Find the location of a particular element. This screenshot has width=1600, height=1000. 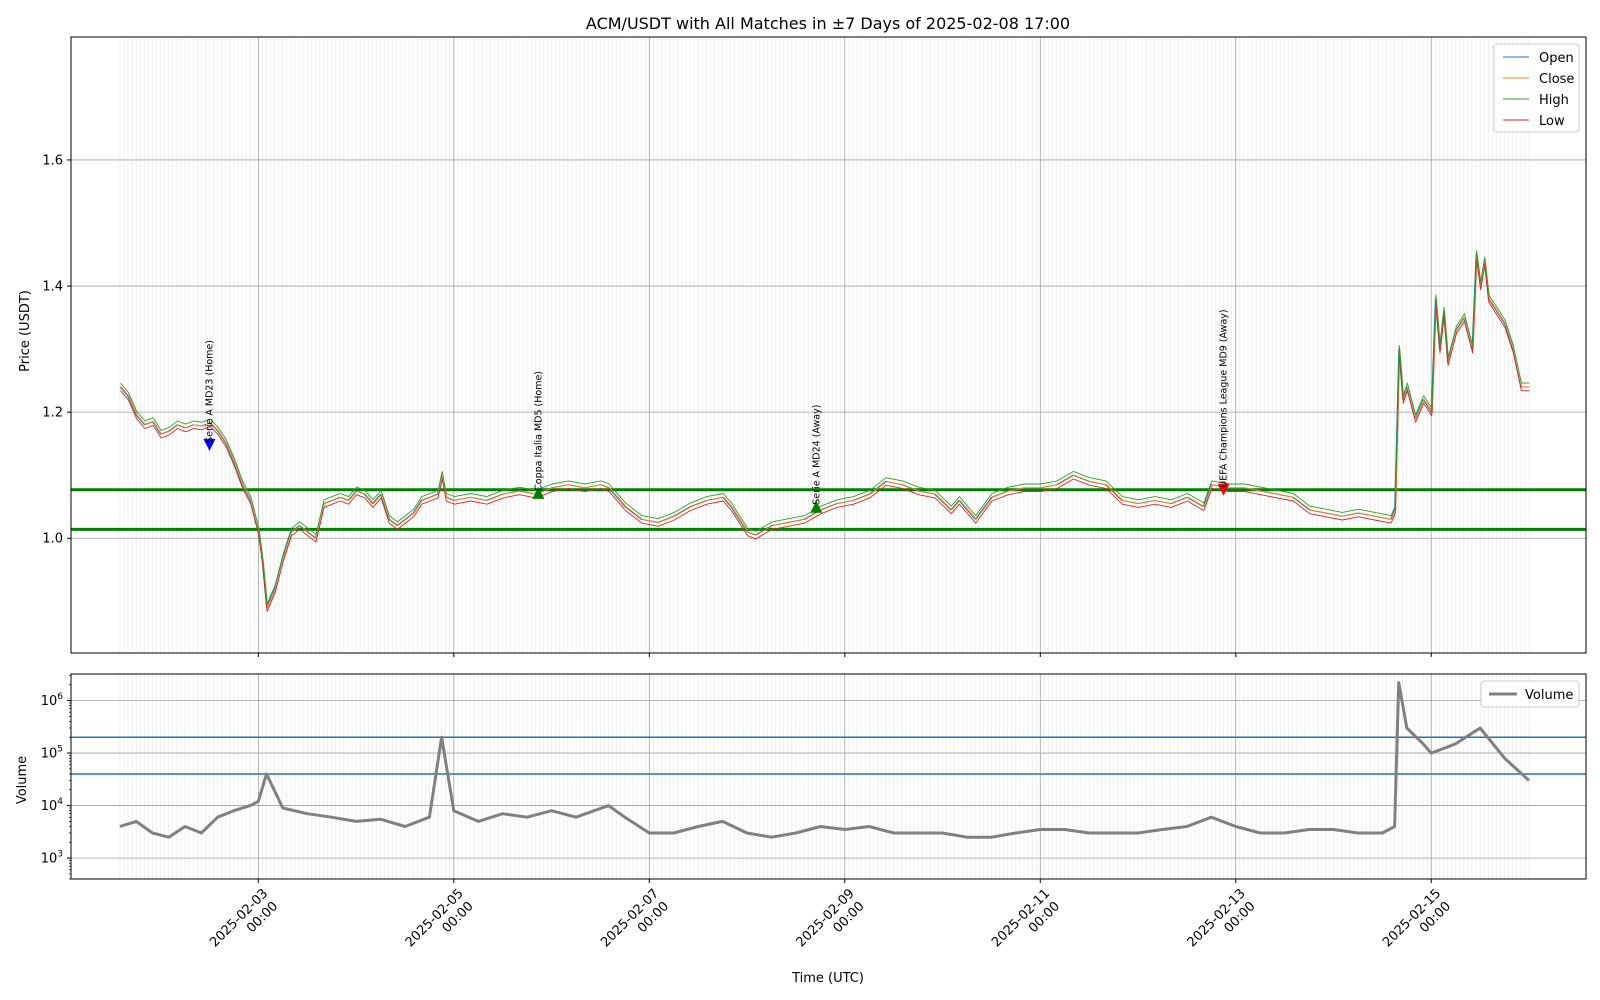

volume-y-axis-label: Volume is located at coordinates (22, 780).